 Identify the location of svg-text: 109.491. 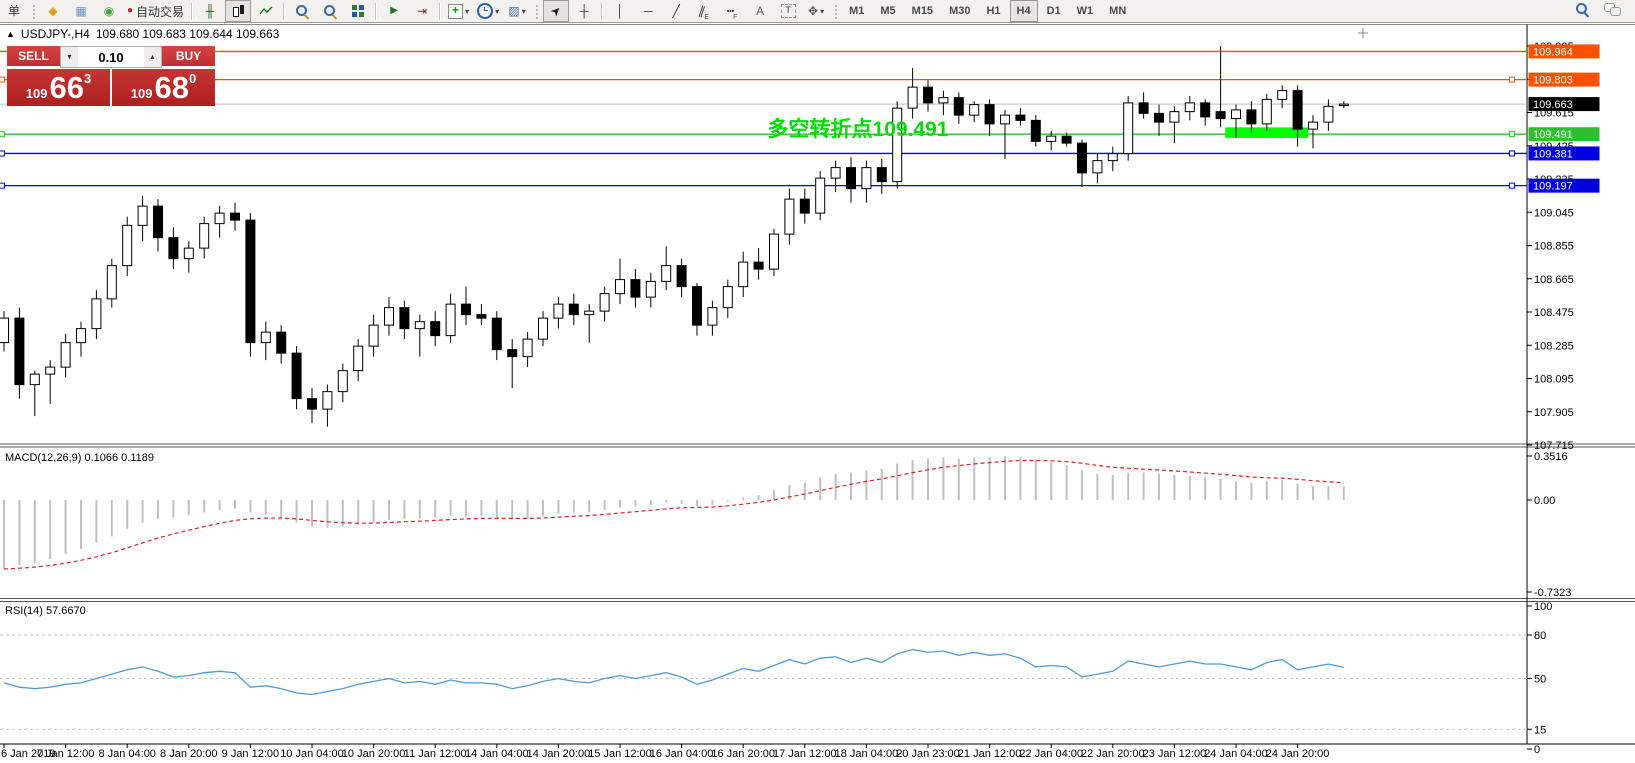
(1553, 135).